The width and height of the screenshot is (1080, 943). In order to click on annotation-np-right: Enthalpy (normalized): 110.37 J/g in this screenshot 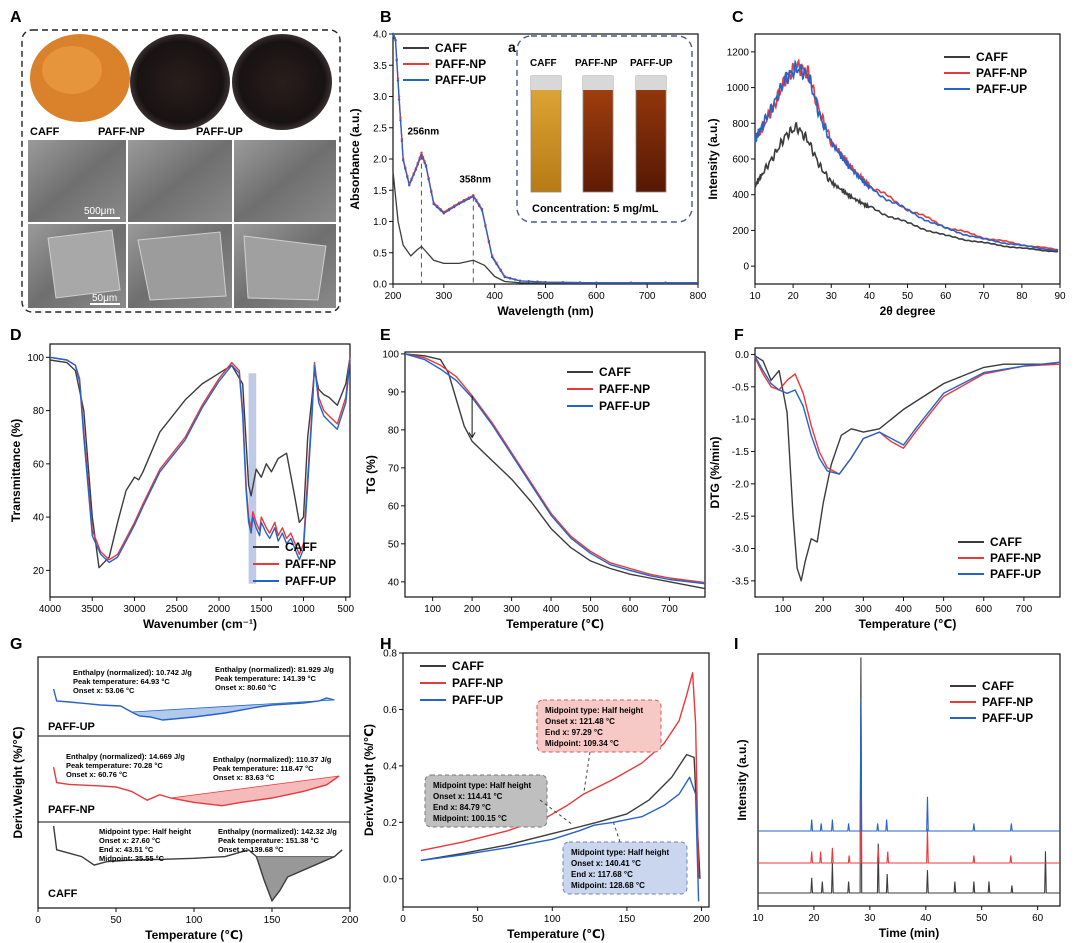, I will do `click(272, 759)`.